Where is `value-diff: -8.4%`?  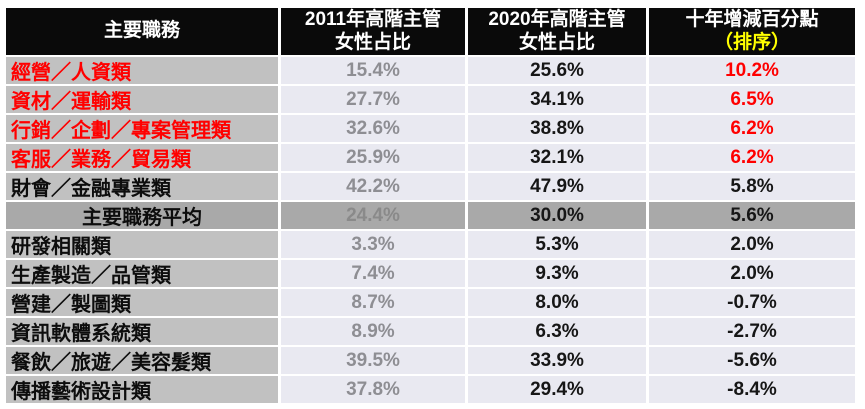
value-diff: -8.4% is located at coordinates (752, 389).